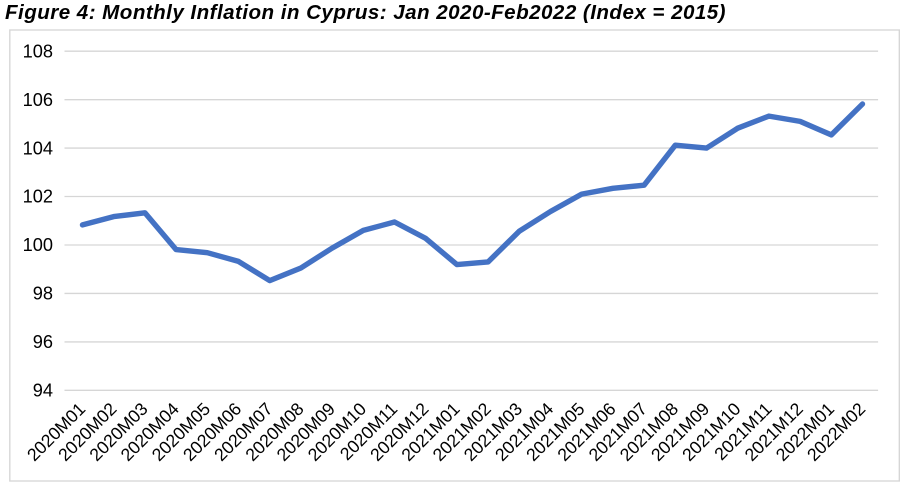  I want to click on svg-text: 96, so click(43, 342).